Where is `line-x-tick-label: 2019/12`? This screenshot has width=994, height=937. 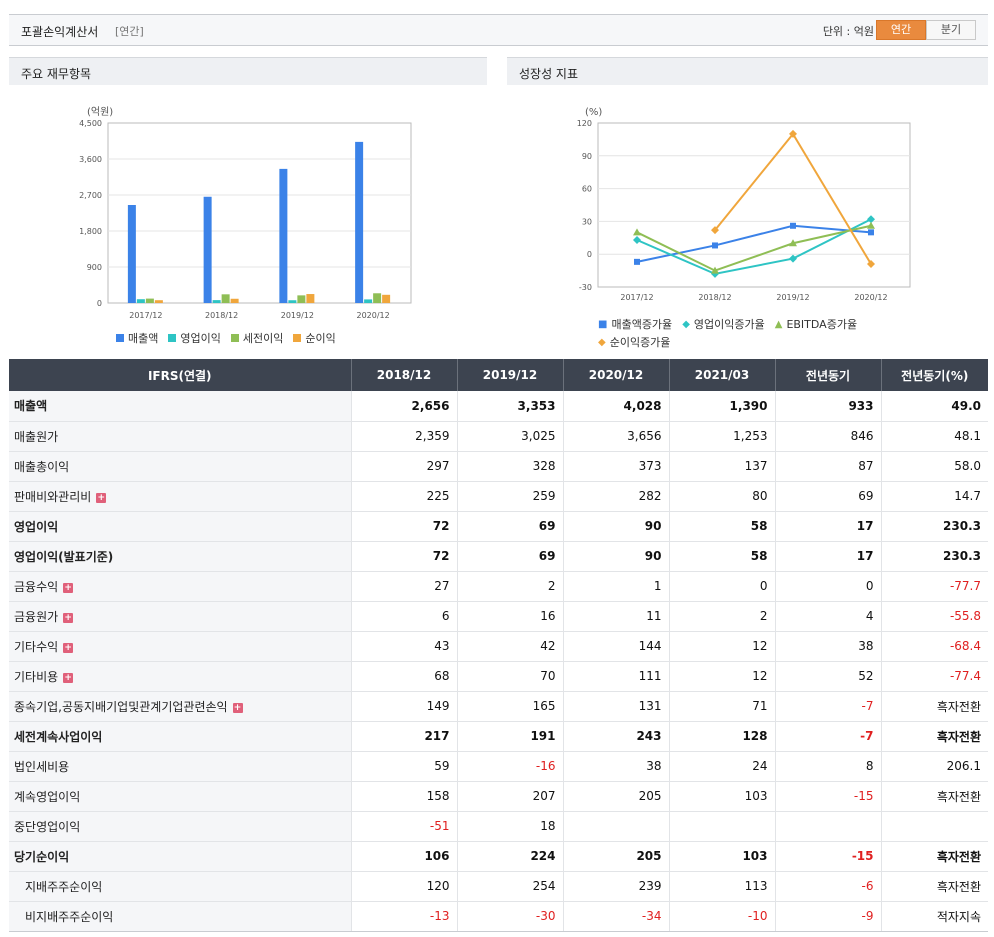 line-x-tick-label: 2019/12 is located at coordinates (792, 297).